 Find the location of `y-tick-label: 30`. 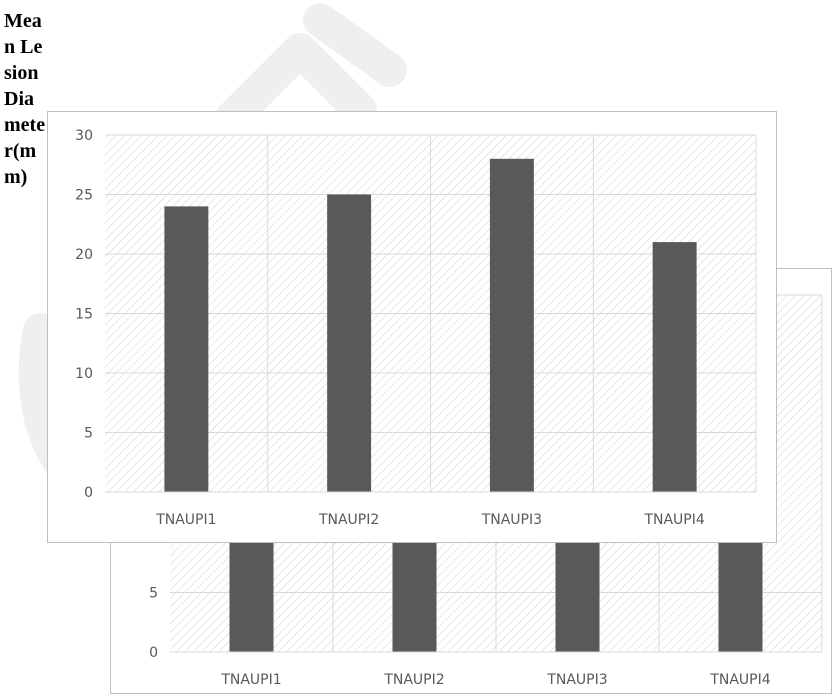

y-tick-label: 30 is located at coordinates (84, 136).